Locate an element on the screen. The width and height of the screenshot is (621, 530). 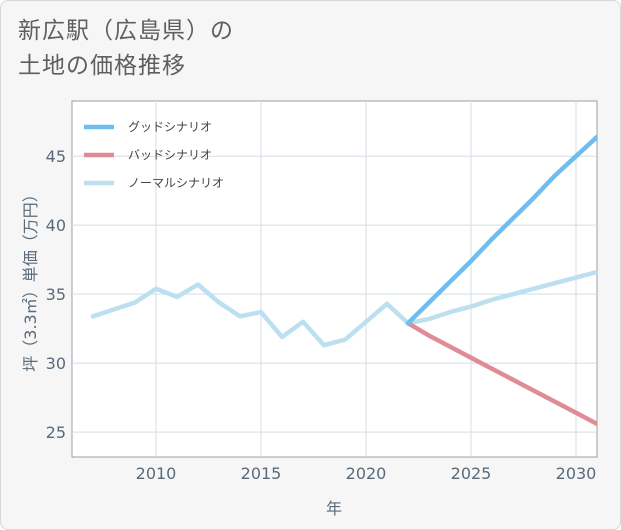
x-tick-label: 2020 is located at coordinates (366, 473).